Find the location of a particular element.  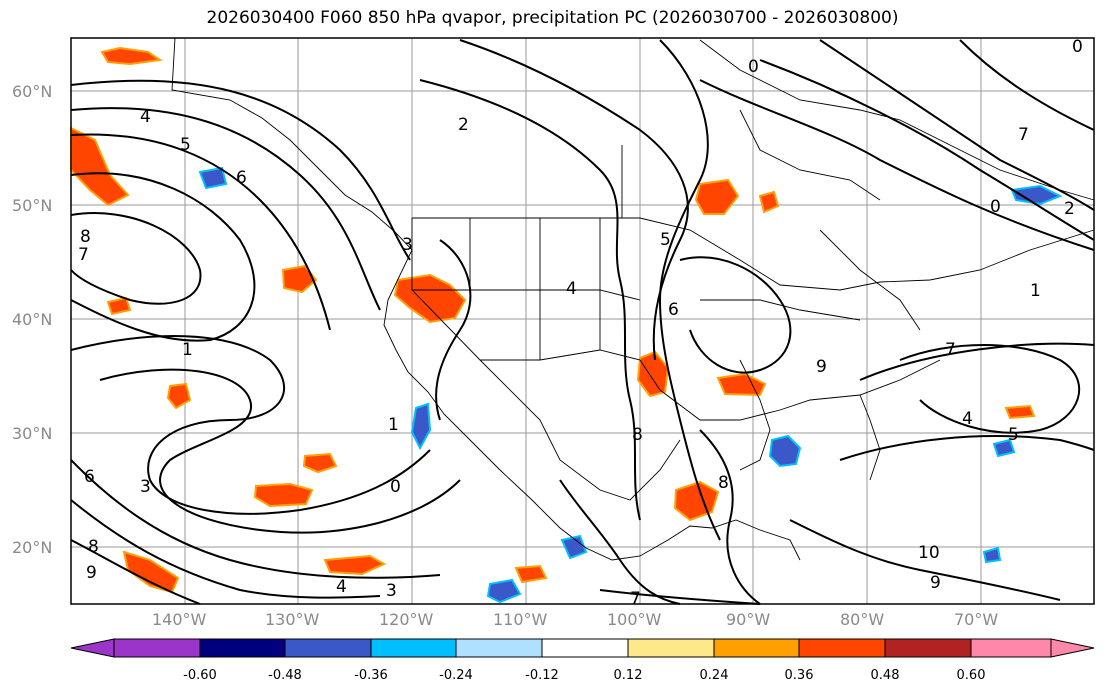

colorbar-tick: 0.24 is located at coordinates (714, 675).